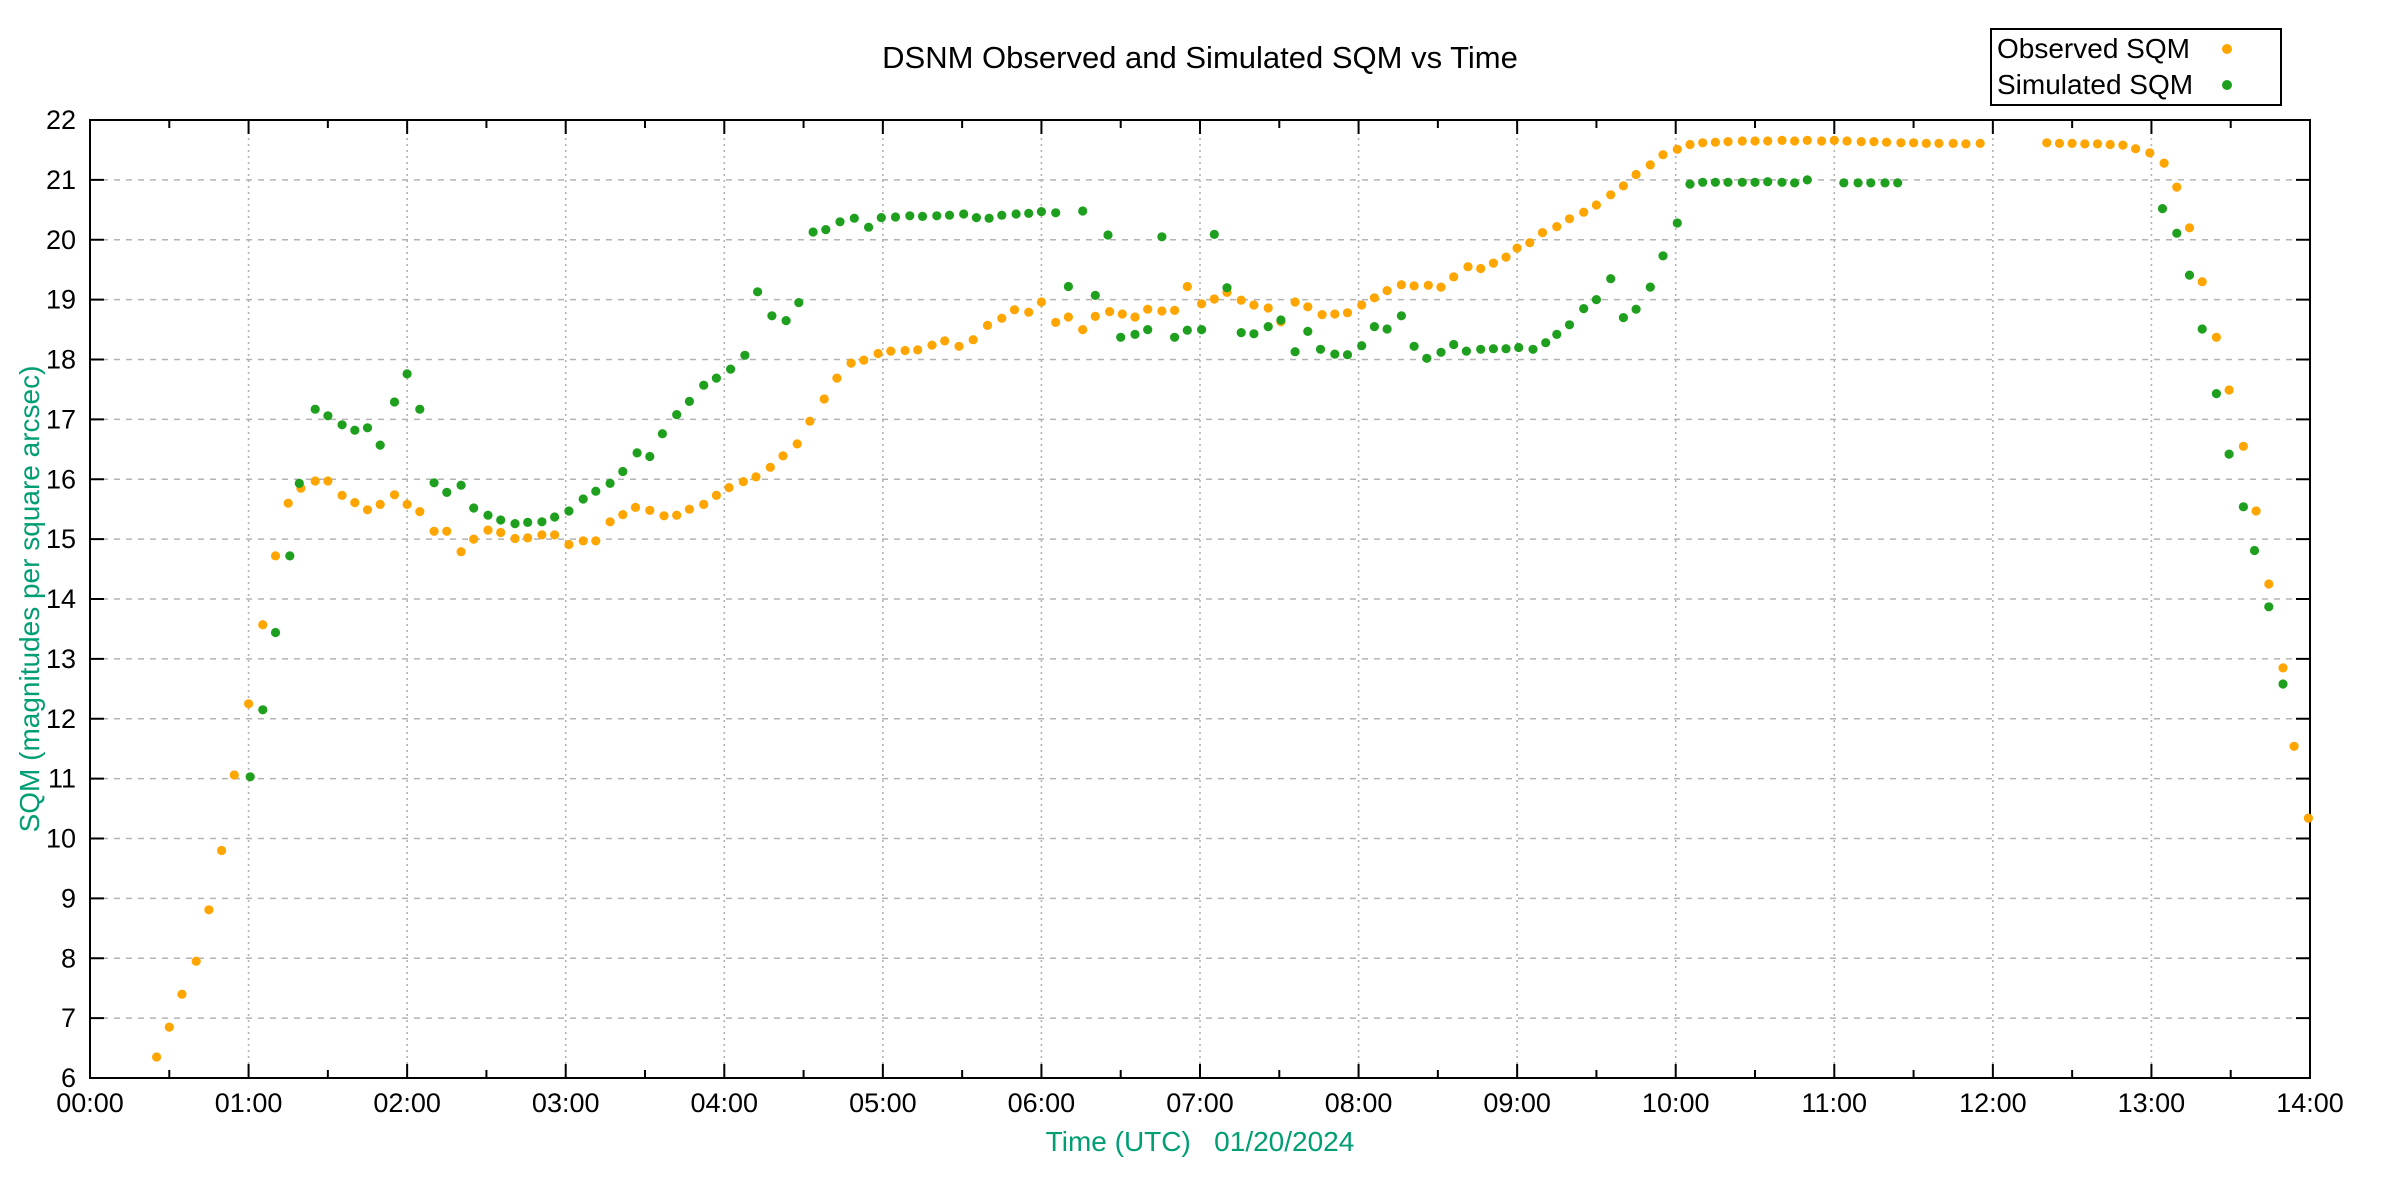 The image size is (2400, 1200). I want to click on x-tick-label: 06:00, so click(1042, 1103).